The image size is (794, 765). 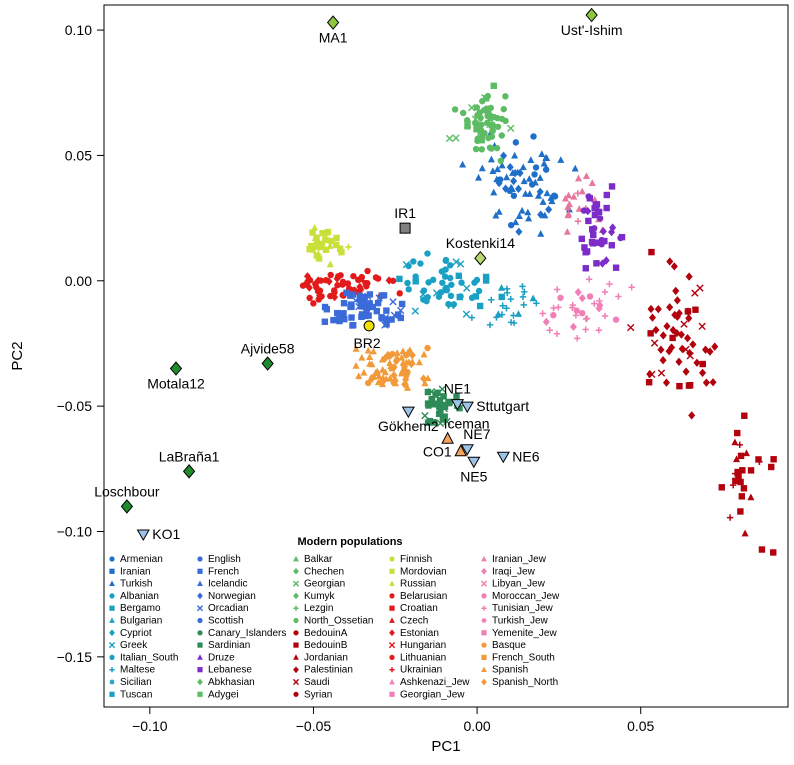 What do you see at coordinates (136, 633) in the screenshot?
I see `legend-label-0-6: Cypriot` at bounding box center [136, 633].